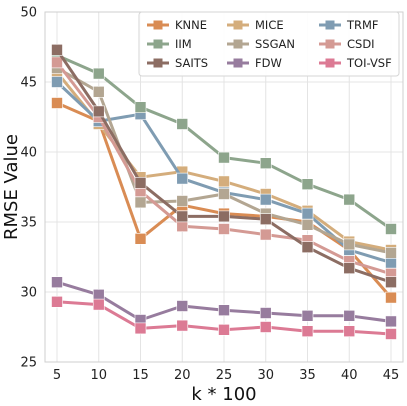  Describe the element at coordinates (265, 375) in the screenshot. I see `x-tick-label: 30` at that location.